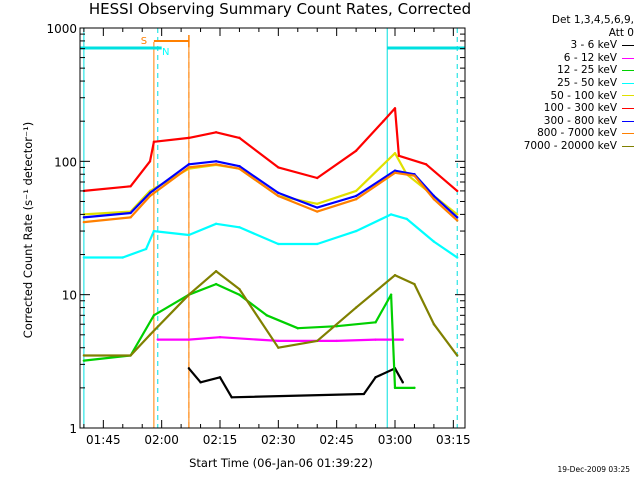 Image resolution: width=640 pixels, height=480 pixels. Describe the element at coordinates (395, 440) in the screenshot. I see `x-tick-label: 03:00` at that location.